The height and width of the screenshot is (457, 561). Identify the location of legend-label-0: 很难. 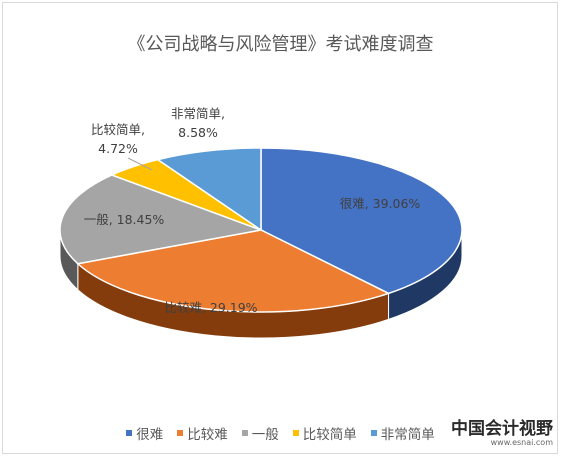
(150, 435).